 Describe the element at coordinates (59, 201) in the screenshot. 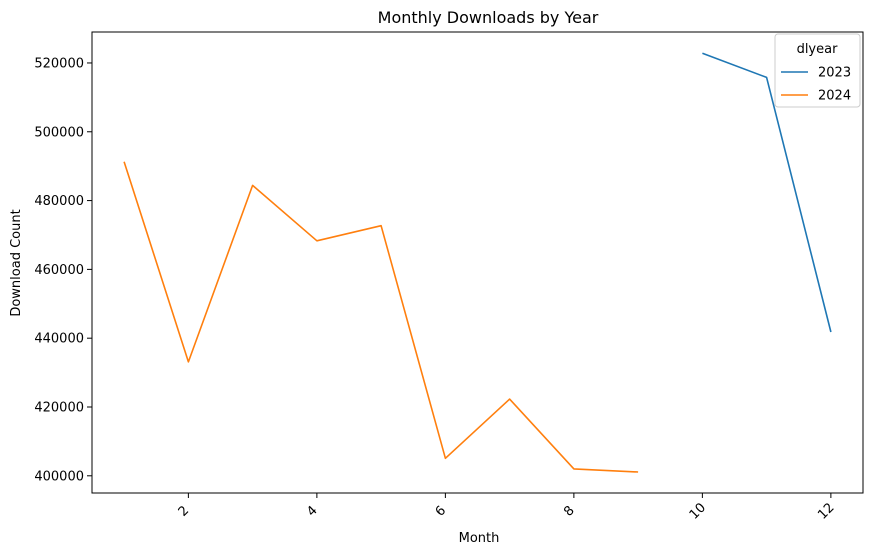

I see `y-tick-label: 480000` at that location.